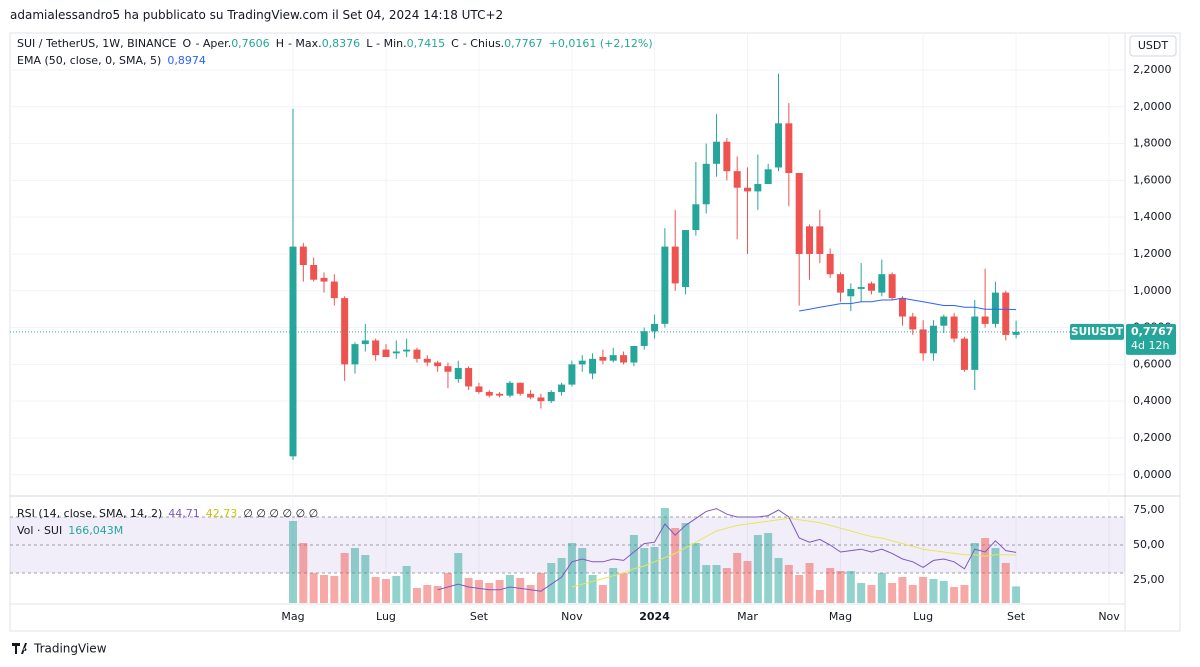 This screenshot has height=667, width=1200. I want to click on price-tag-text: 0,7767, so click(1152, 331).